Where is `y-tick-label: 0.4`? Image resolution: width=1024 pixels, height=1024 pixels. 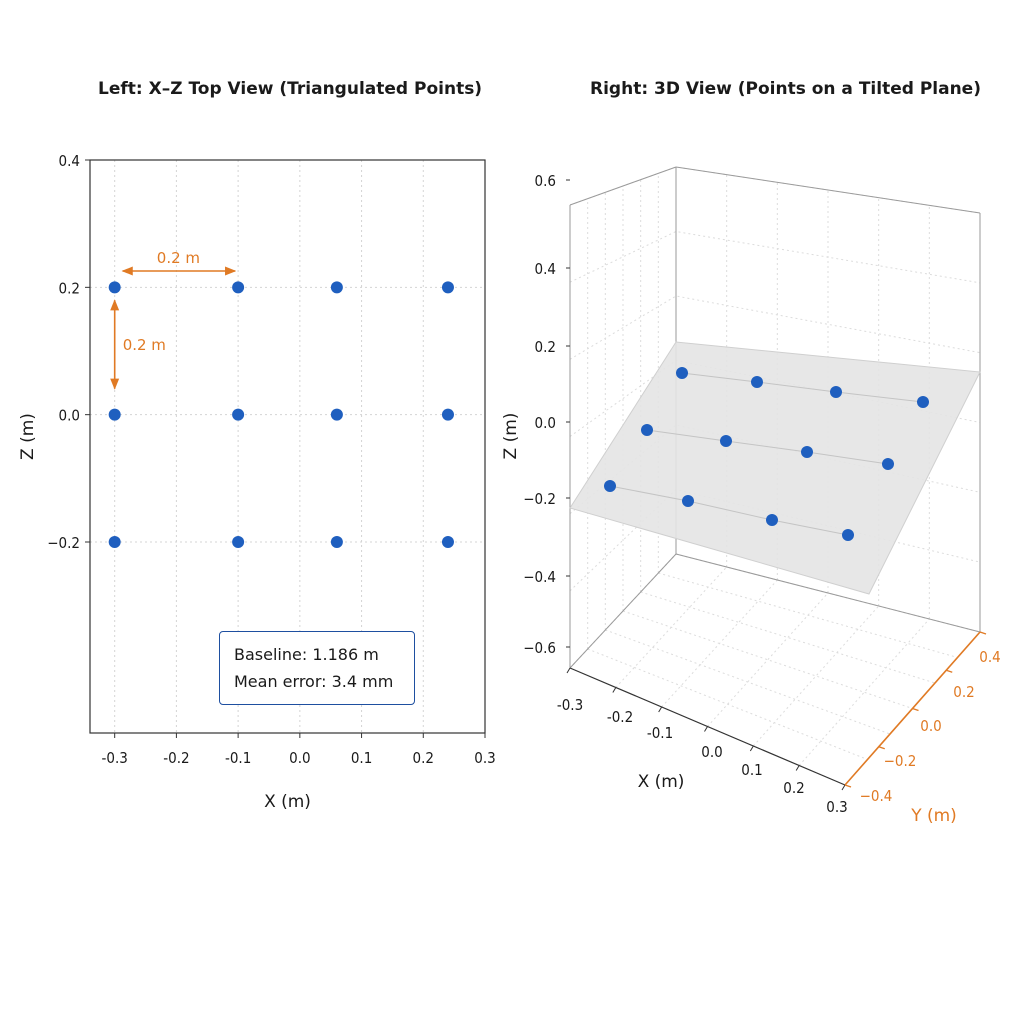
y-tick-label: 0.4 is located at coordinates (989, 657).